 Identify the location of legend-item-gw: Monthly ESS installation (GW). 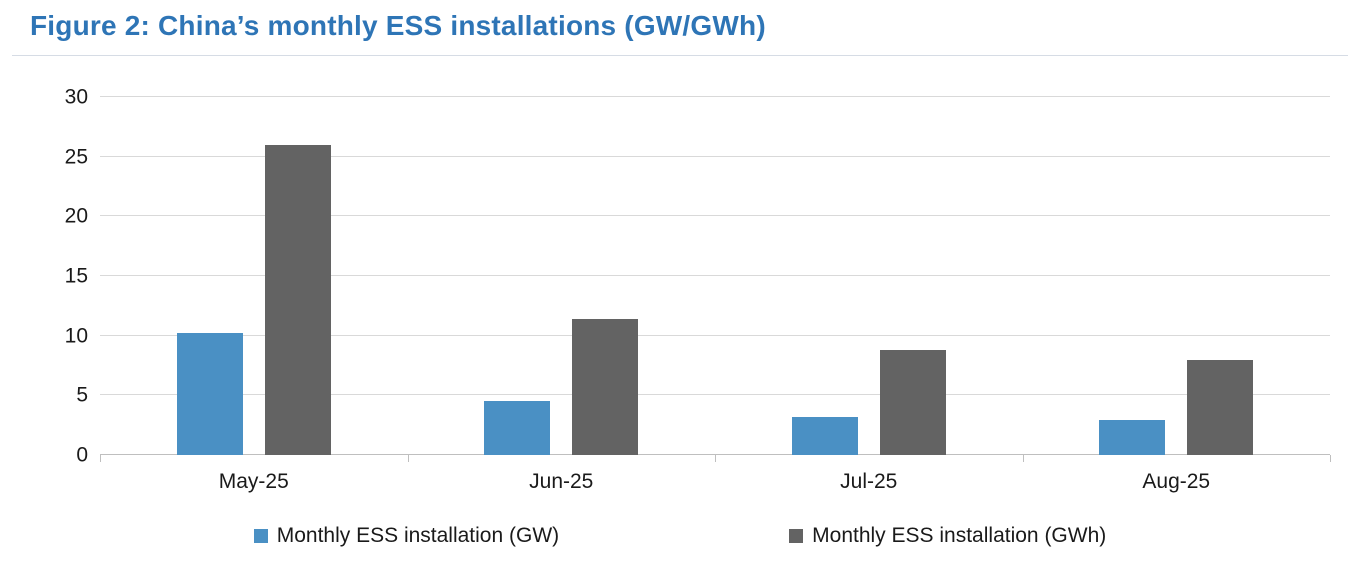
(406, 536).